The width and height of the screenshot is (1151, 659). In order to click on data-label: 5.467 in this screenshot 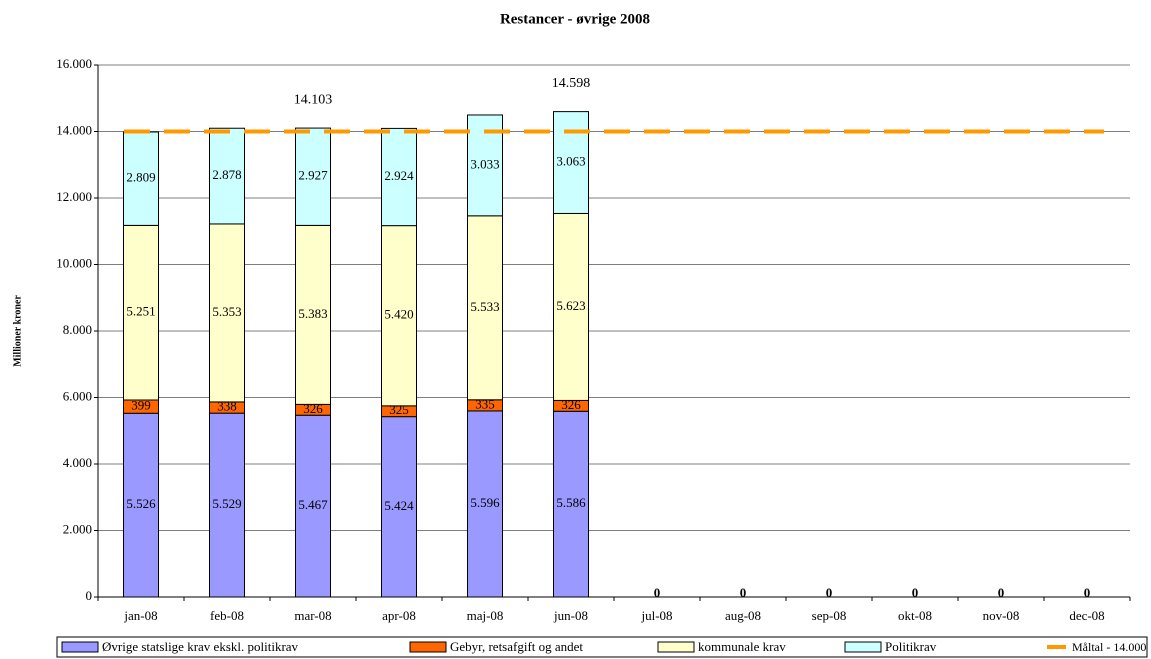, I will do `click(313, 504)`.